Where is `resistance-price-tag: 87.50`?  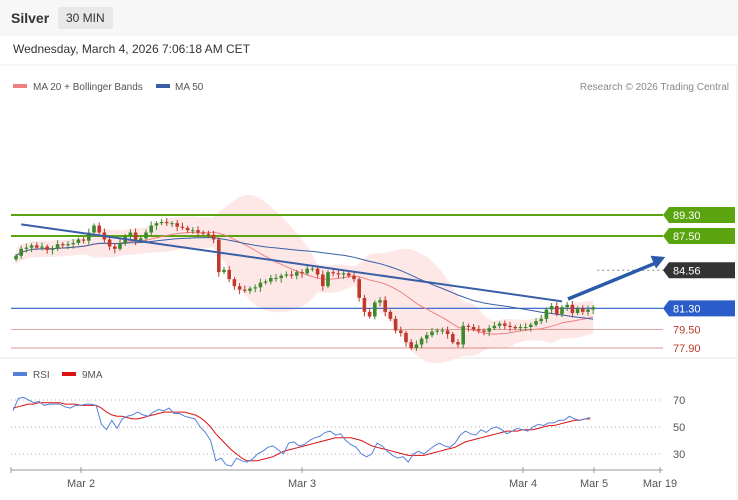 resistance-price-tag: 87.50 is located at coordinates (699, 236).